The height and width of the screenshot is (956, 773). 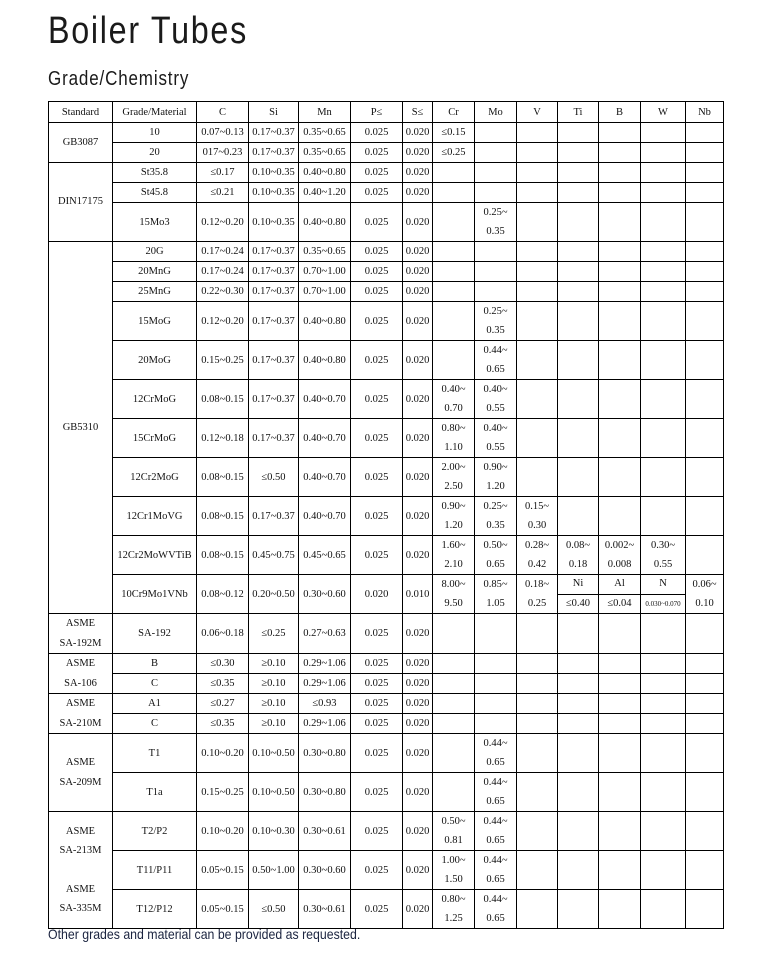 I want to click on standard-label: ASME SA-335M, so click(x=80, y=899).